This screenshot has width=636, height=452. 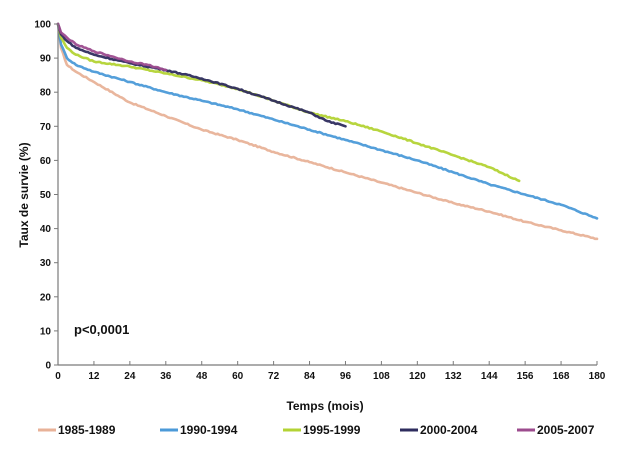 I want to click on x-tick-label: 96, so click(x=346, y=376).